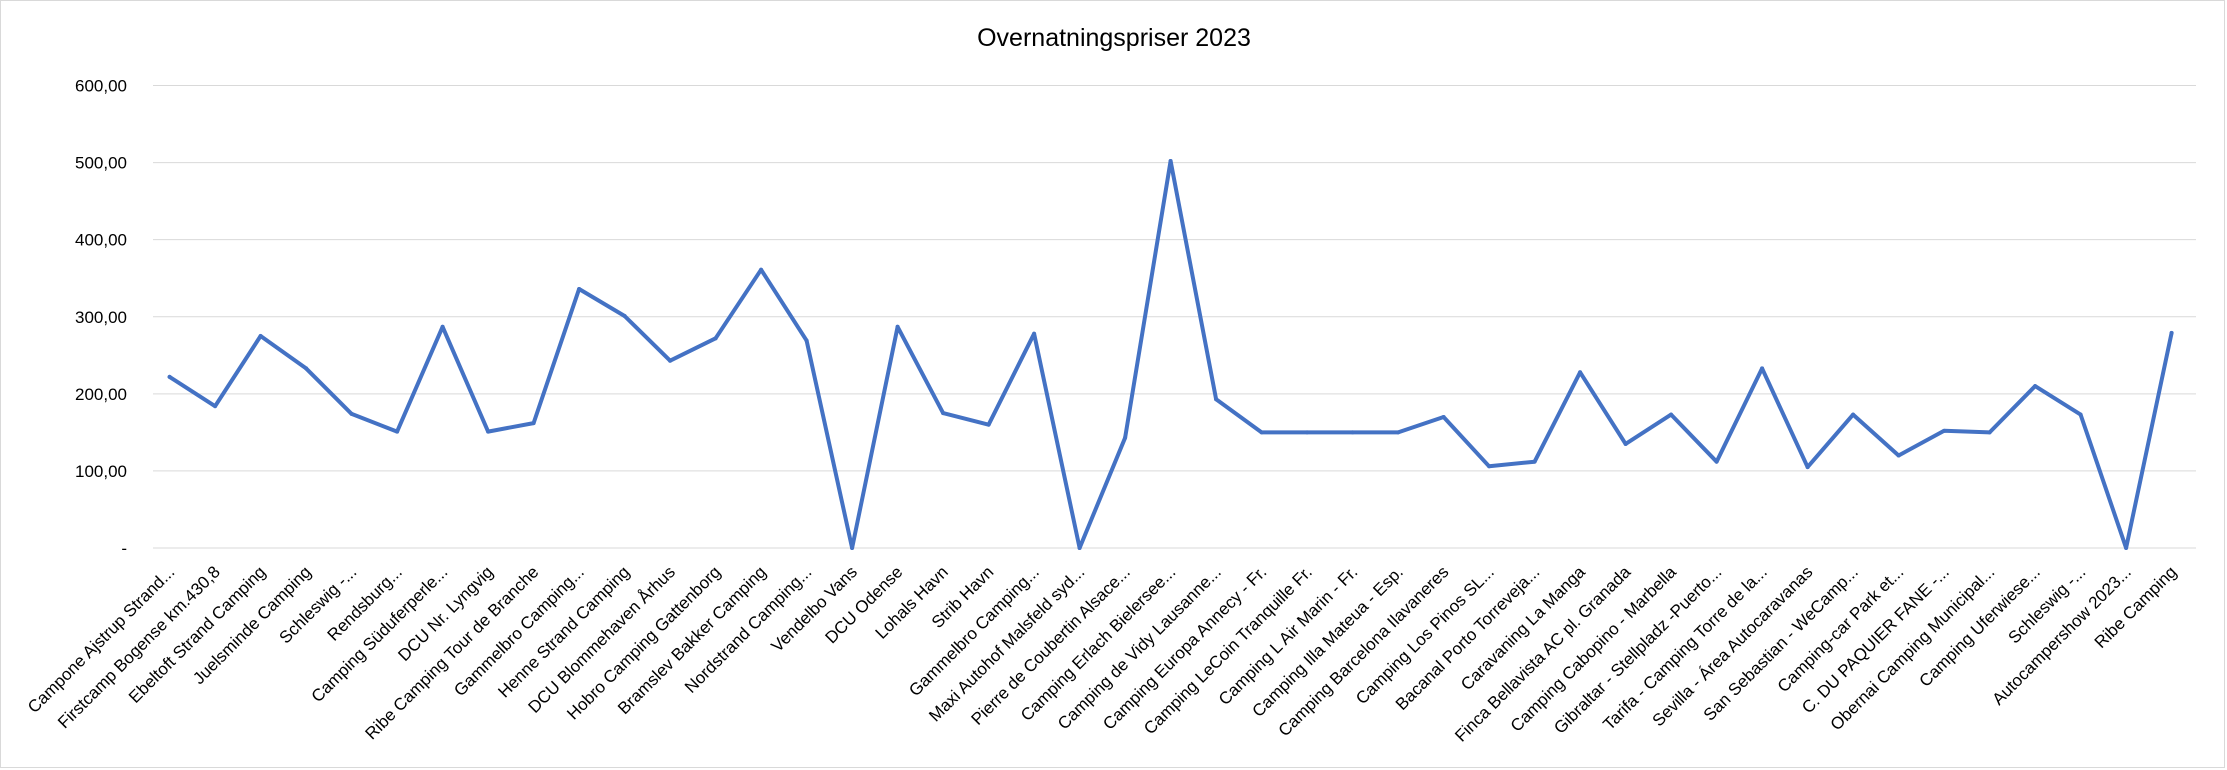 The height and width of the screenshot is (770, 2227). Describe the element at coordinates (1594, 649) in the screenshot. I see `x-tick-label: Camping Cabopino - Marbella` at that location.